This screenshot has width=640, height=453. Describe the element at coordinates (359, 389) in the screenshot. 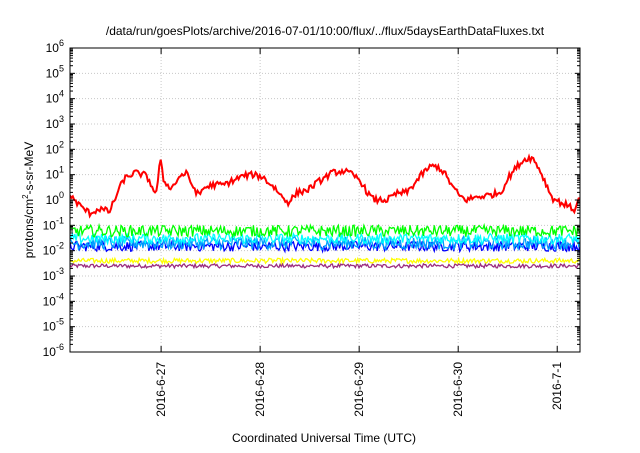

I see `x-tick-label: 2016-6-29` at that location.